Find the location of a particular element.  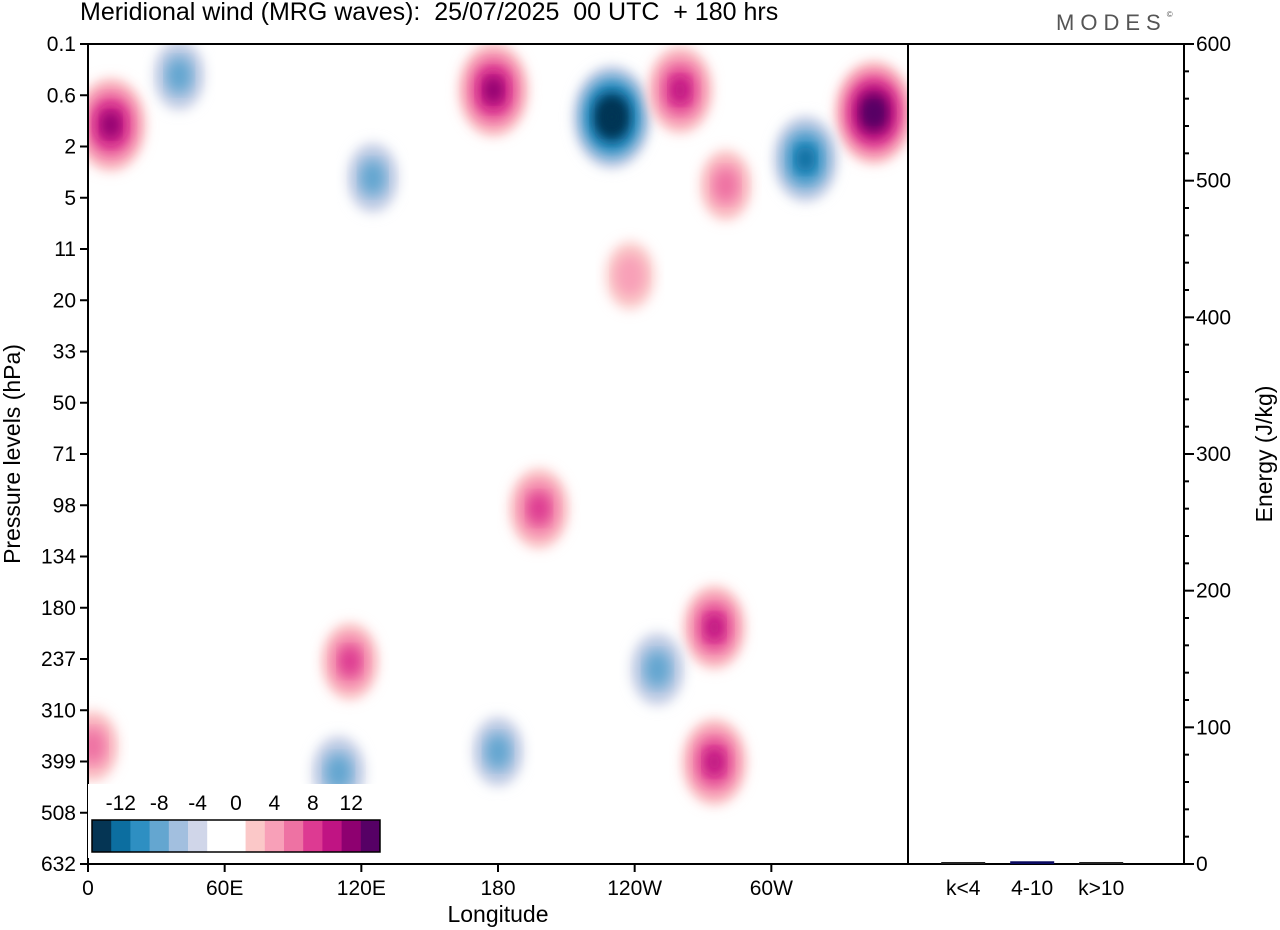

y-tick-label: 632 is located at coordinates (58, 864).